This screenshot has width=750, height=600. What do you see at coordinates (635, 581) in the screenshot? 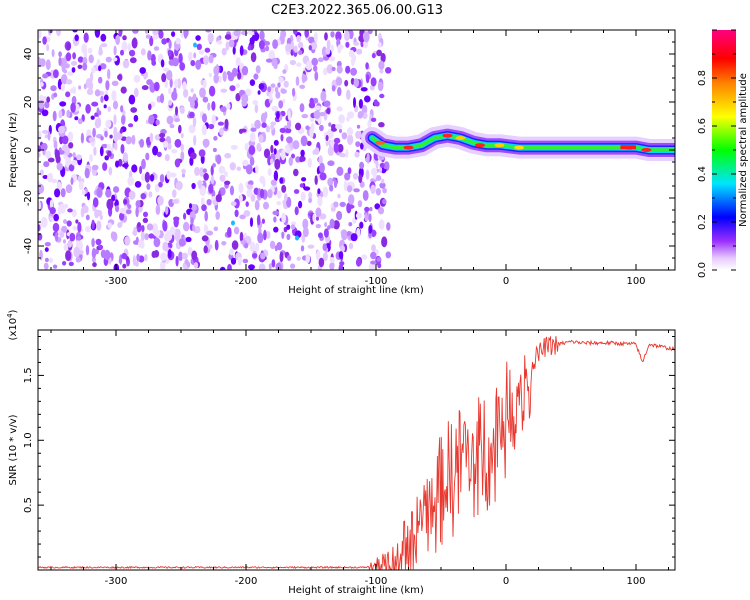
I see `panel2-xtick-label: 100` at bounding box center [635, 581].